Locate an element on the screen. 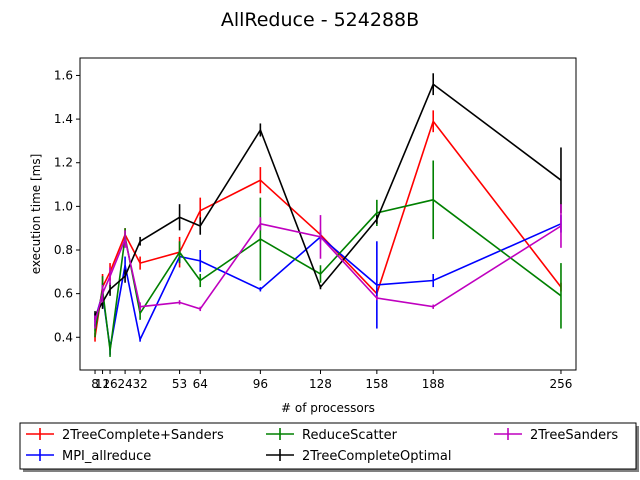  legend-label: MPI_allreduce is located at coordinates (106, 456).